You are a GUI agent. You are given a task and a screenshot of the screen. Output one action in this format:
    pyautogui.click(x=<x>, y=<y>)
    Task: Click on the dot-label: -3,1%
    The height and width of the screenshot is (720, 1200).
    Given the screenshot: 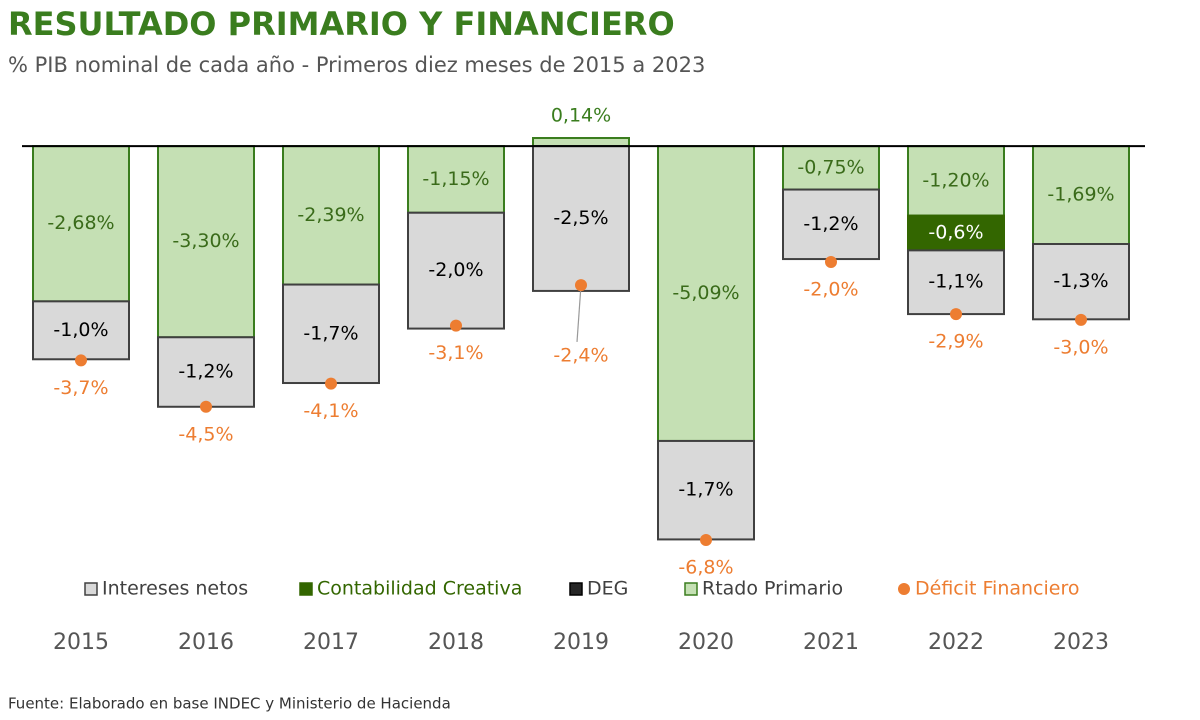 What is the action you would take?
    pyautogui.click(x=455, y=353)
    